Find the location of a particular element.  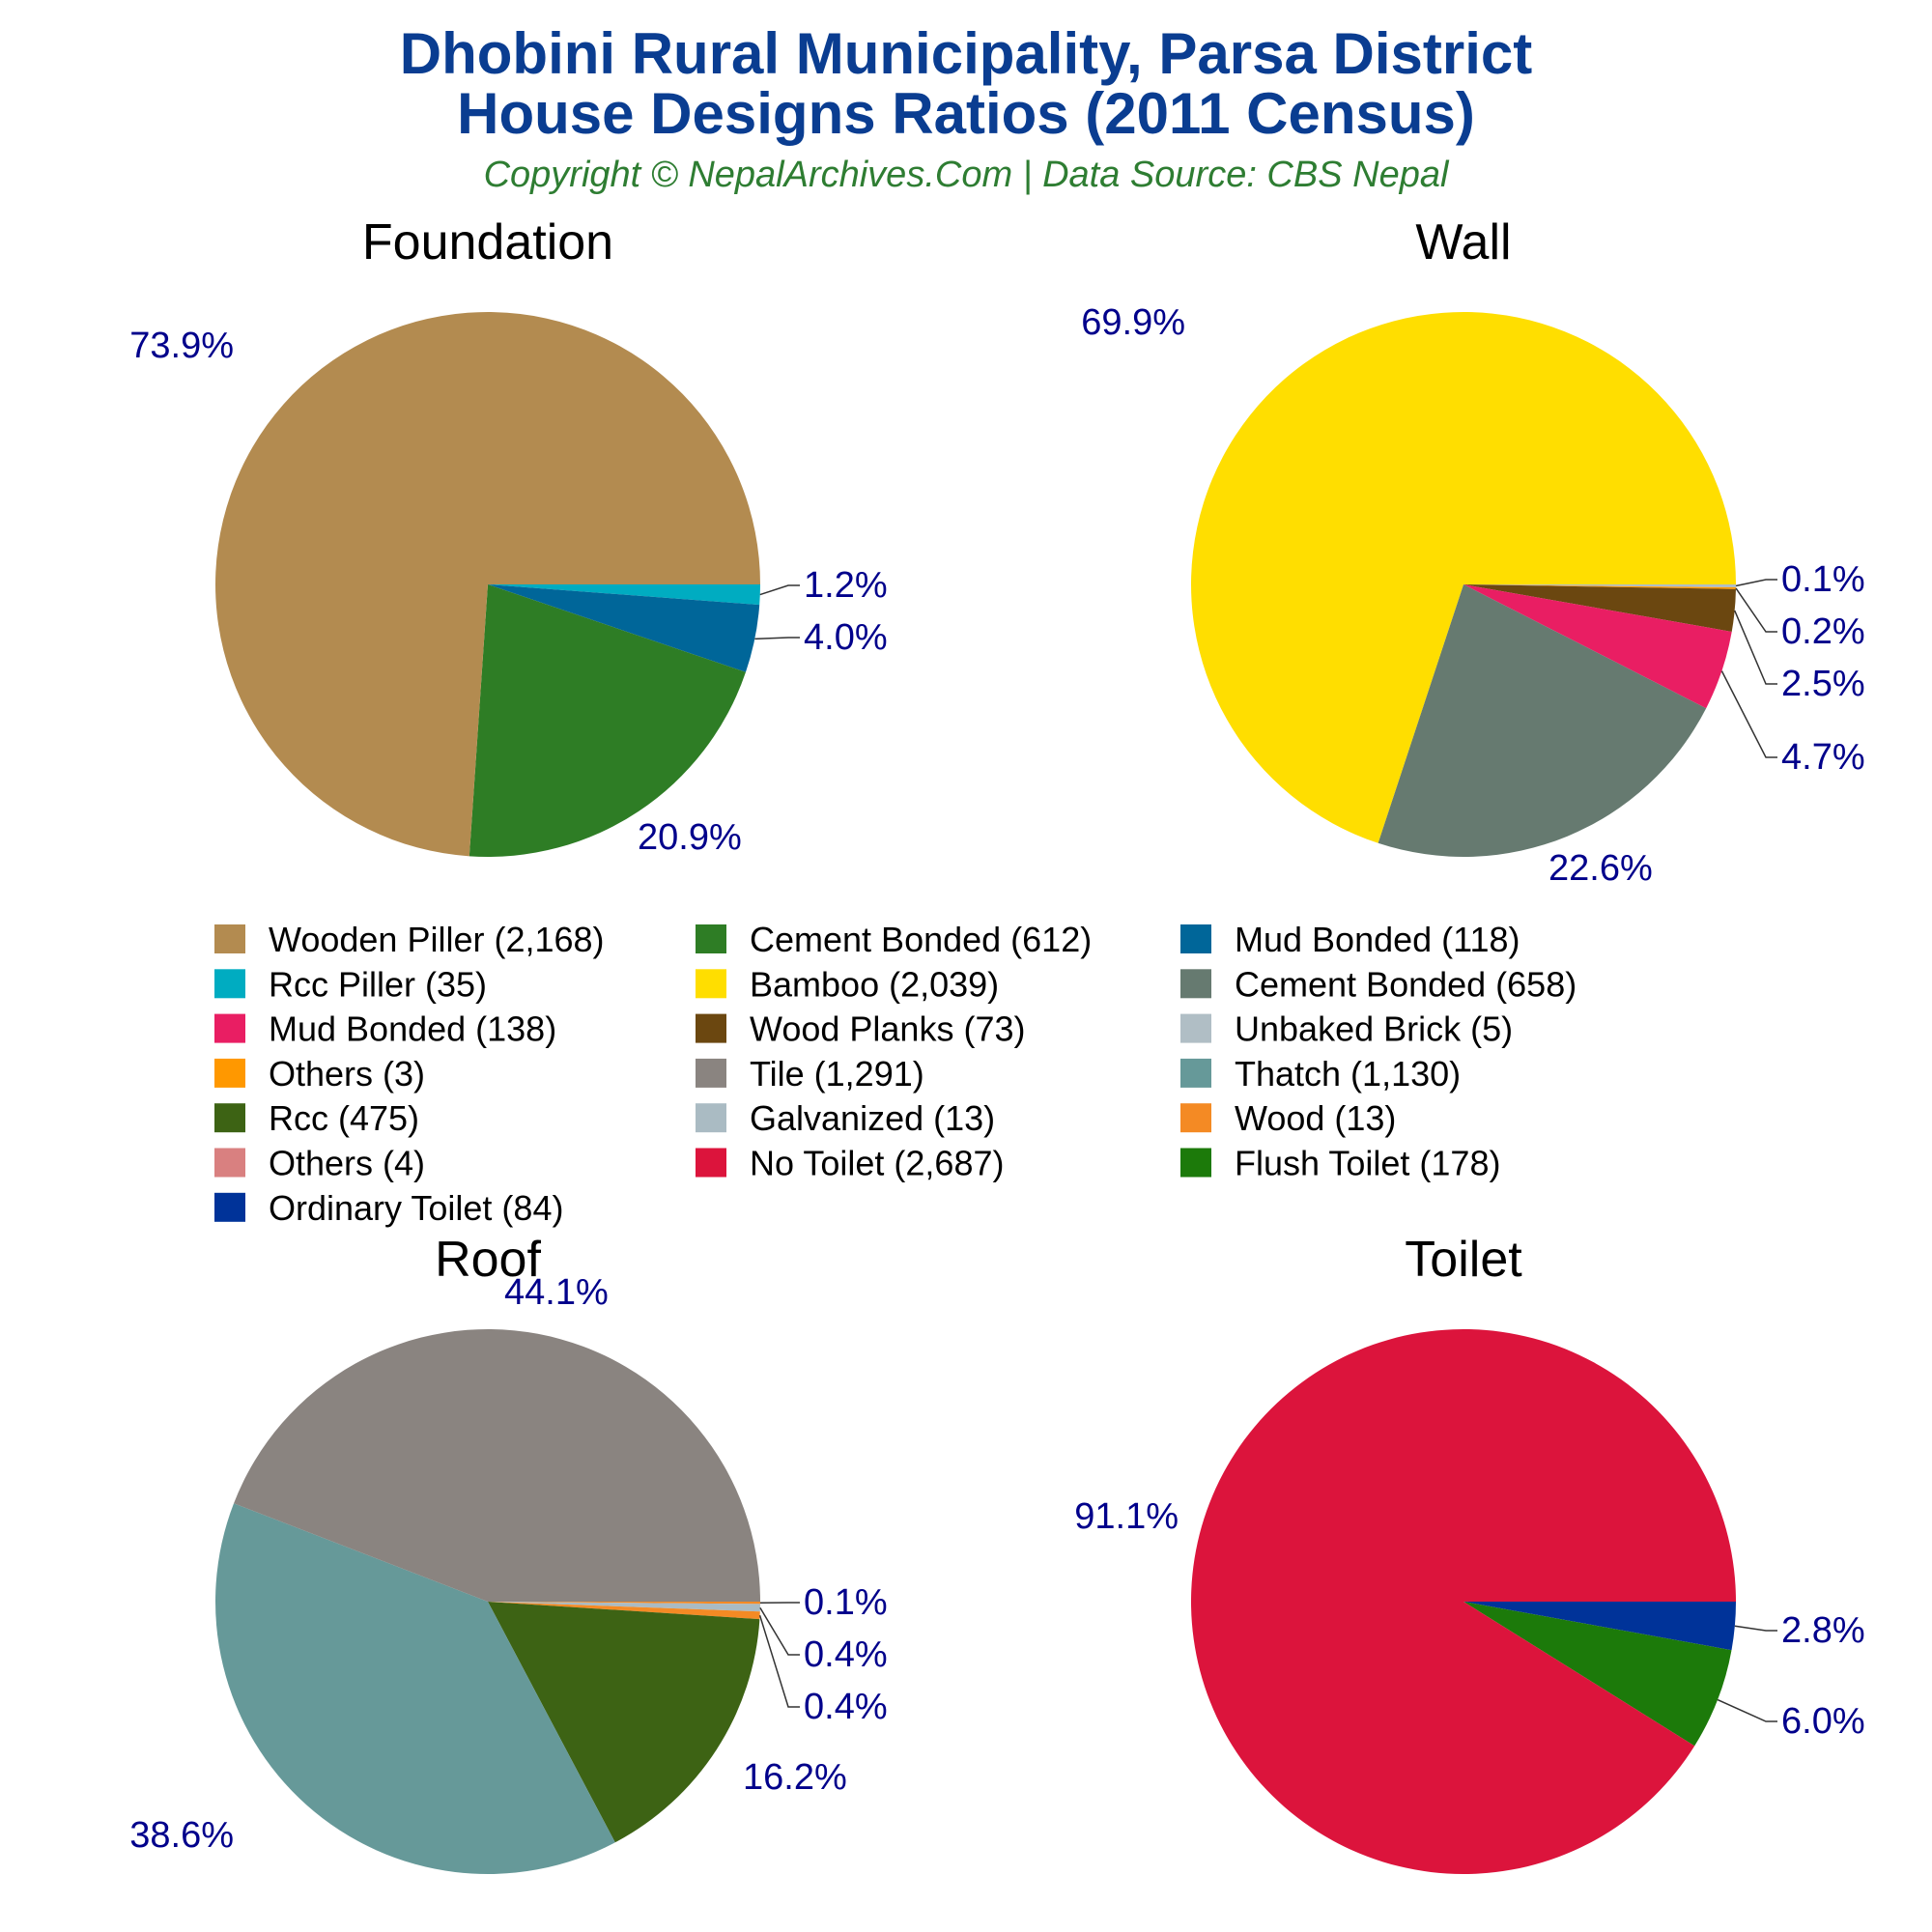

foundation-slice-rcc-piller is located at coordinates (624, 595).